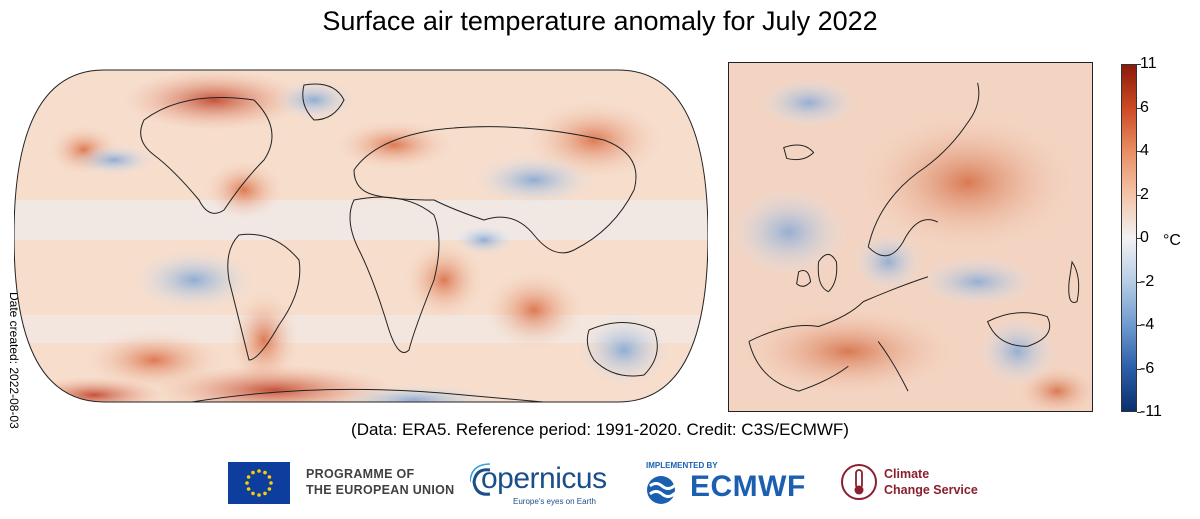 The image size is (1200, 519). What do you see at coordinates (931, 482) in the screenshot?
I see `c3s-label: Climate Change Service` at bounding box center [931, 482].